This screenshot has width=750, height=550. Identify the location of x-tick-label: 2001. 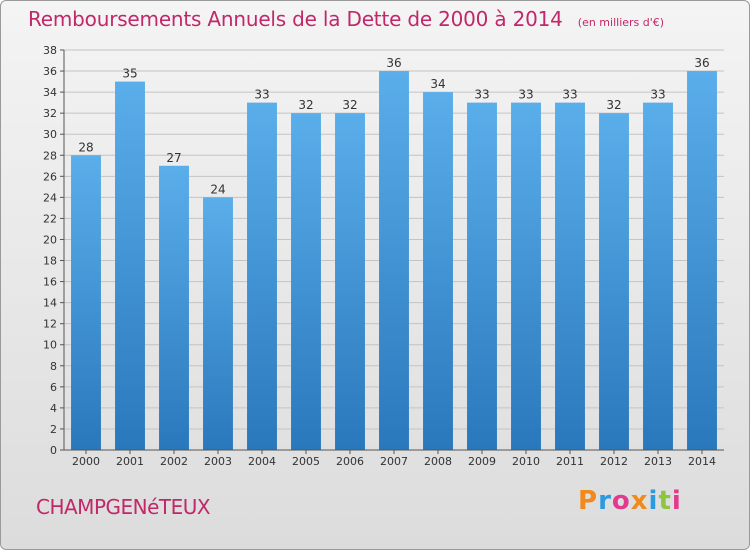
(130, 461).